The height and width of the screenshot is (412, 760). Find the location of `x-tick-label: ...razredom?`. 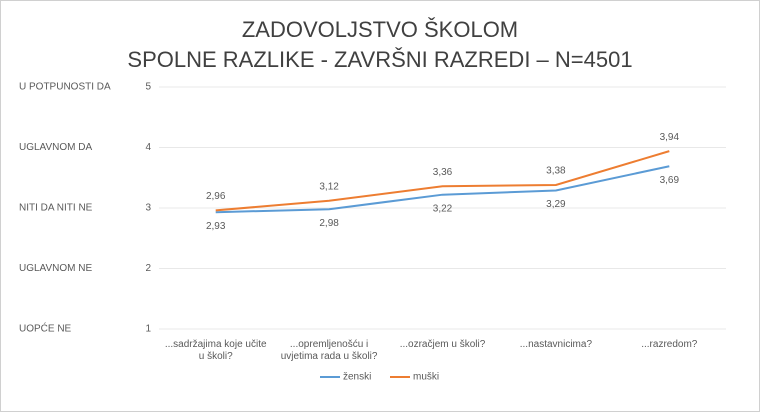

x-tick-label: ...razredom? is located at coordinates (669, 344).